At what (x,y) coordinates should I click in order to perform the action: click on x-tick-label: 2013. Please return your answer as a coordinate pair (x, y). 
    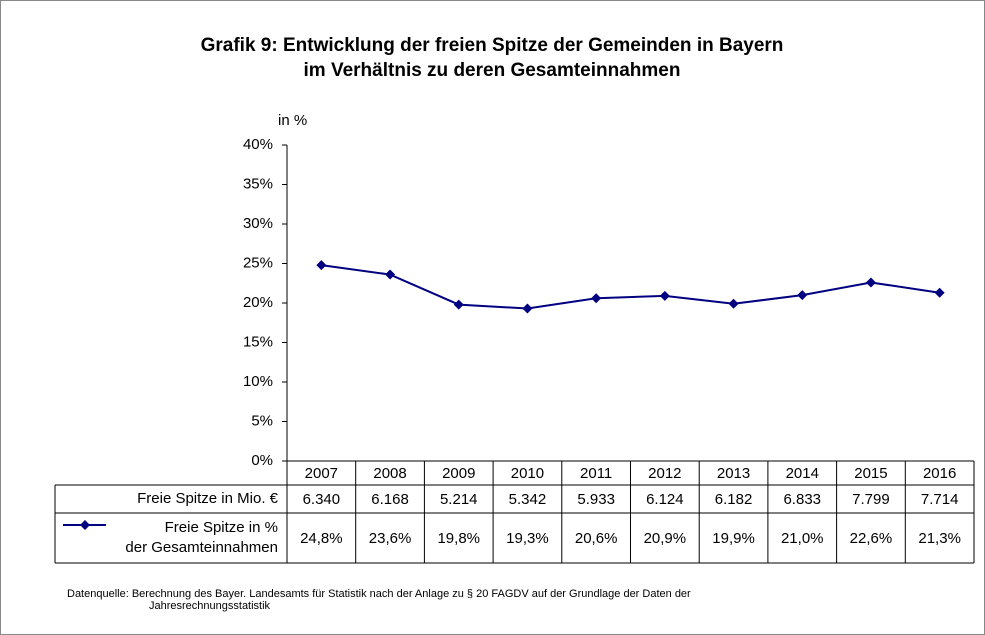
    Looking at the image, I should click on (733, 473).